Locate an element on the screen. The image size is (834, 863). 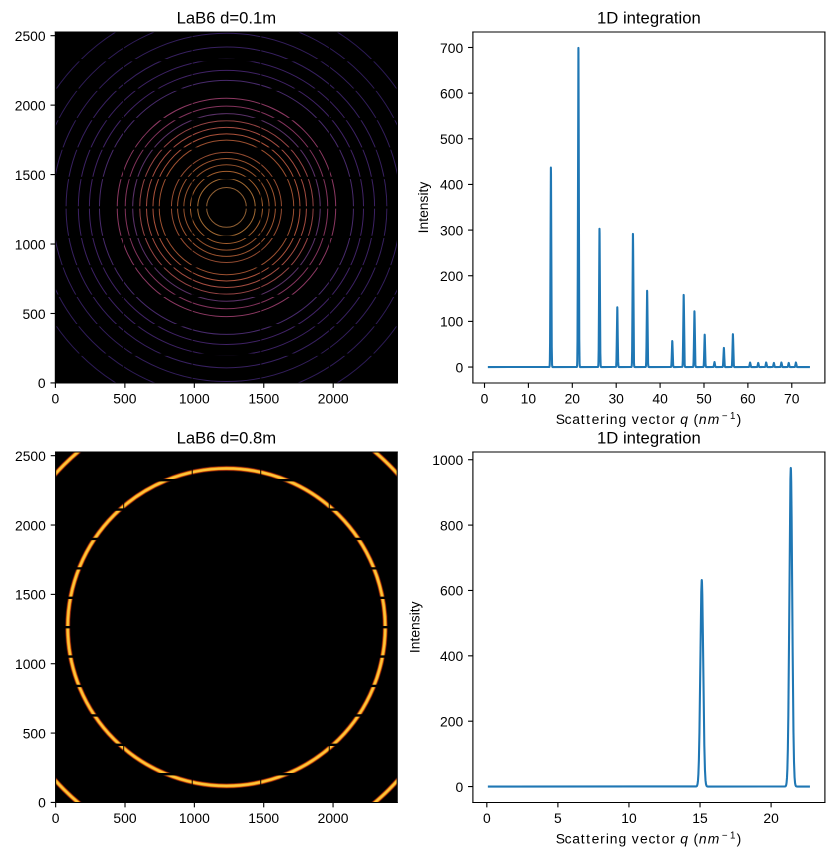
svg-text: 300 is located at coordinates (451, 230).